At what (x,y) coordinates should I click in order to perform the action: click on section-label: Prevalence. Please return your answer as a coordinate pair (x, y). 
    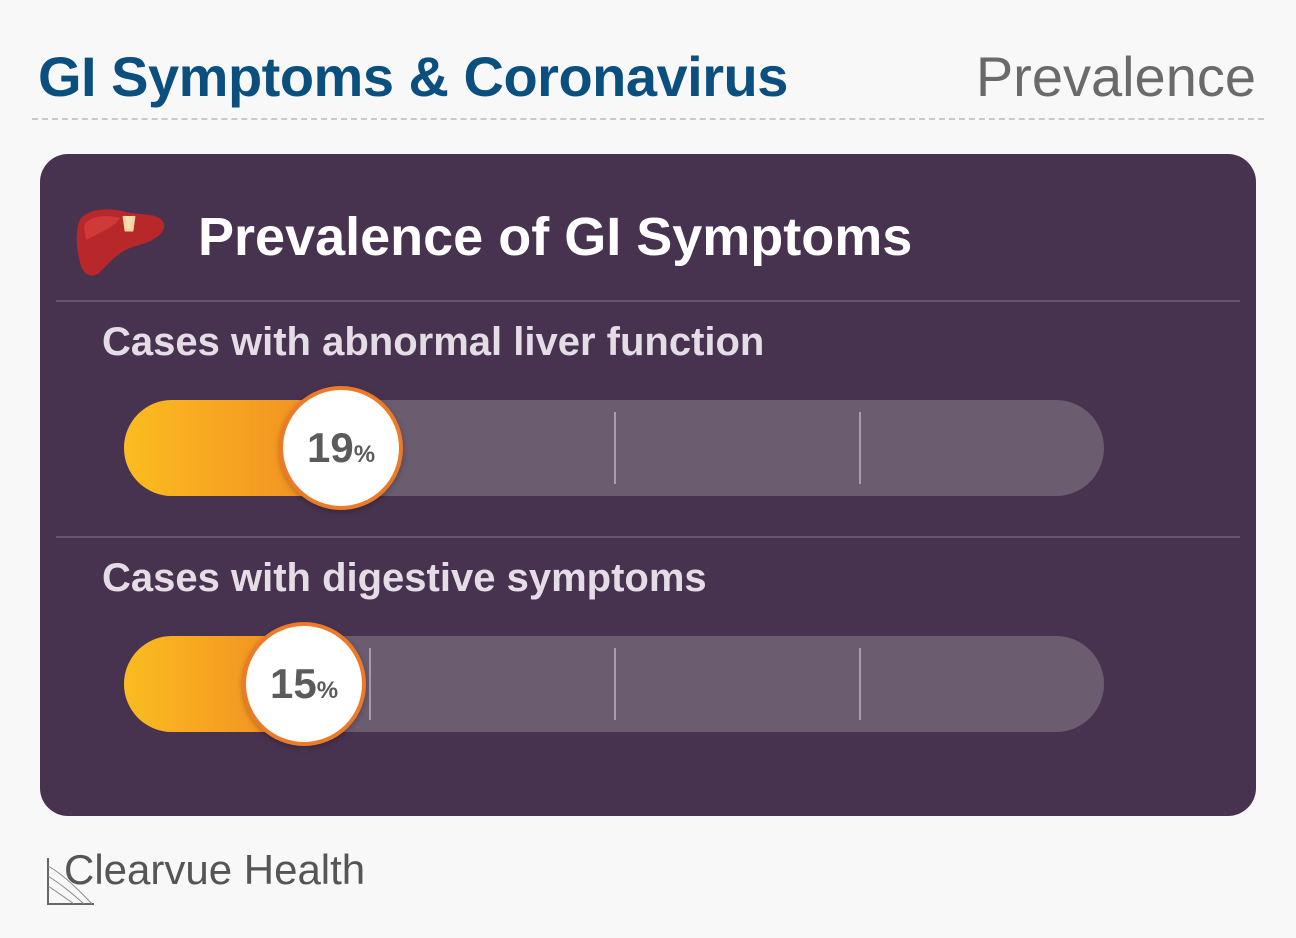
    Looking at the image, I should click on (1115, 76).